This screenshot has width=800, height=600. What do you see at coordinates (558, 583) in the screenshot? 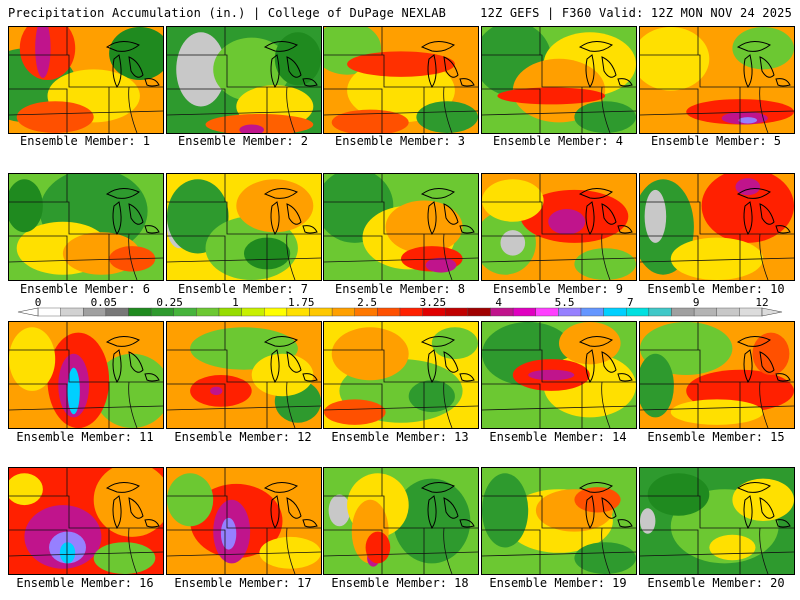
I see `ensemble-member-label: Ensemble Member: 19` at bounding box center [558, 583].